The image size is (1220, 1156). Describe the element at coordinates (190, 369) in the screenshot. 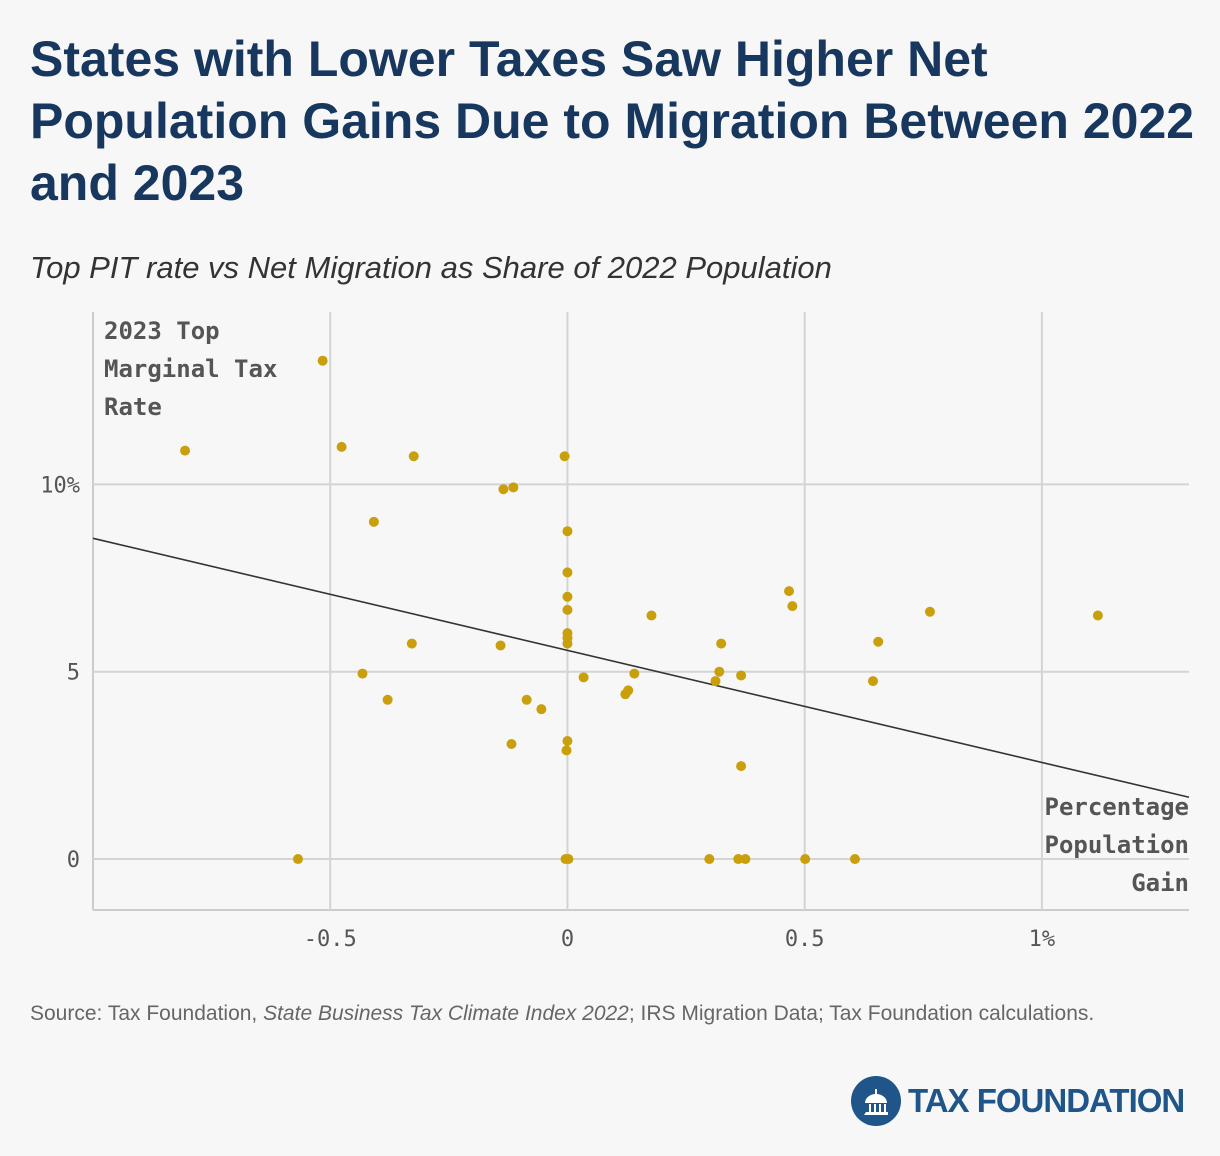

I see `y-axis-label: Marginal Tax` at that location.